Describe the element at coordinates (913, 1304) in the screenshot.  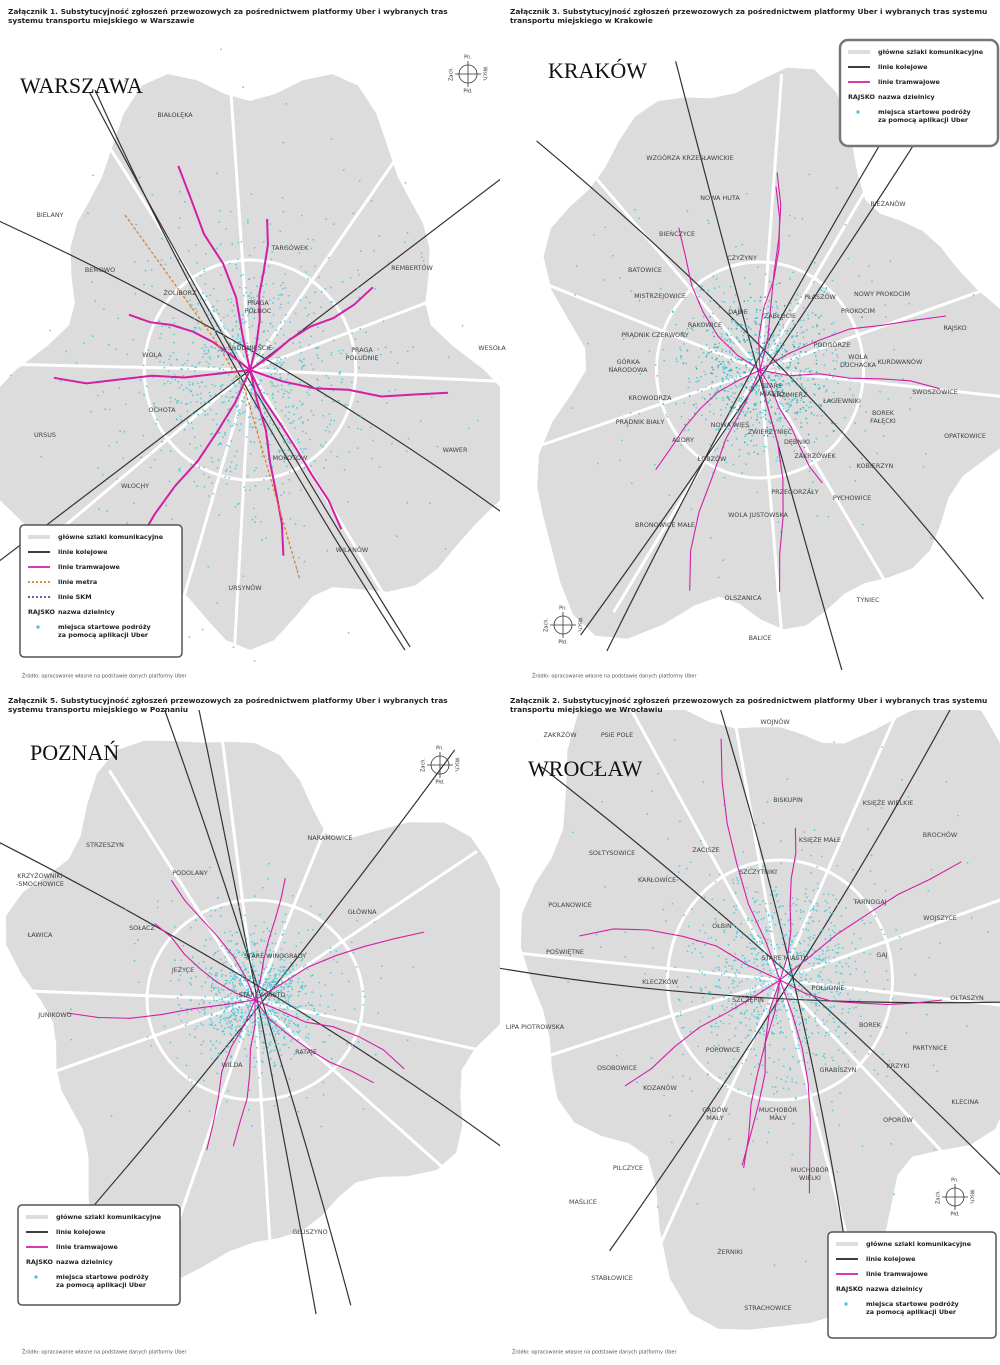
I see `legend-label: miejsca startowe podróży` at that location.